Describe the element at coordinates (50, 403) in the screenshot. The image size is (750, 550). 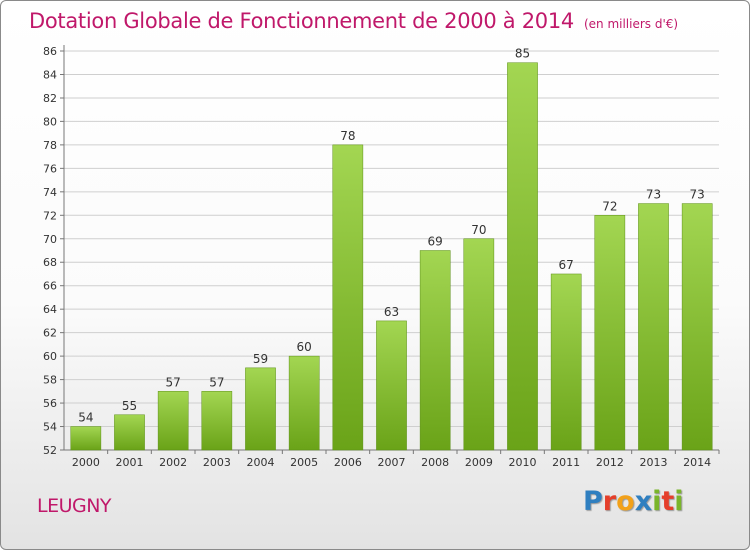
I see `y-tick-label: 56` at that location.